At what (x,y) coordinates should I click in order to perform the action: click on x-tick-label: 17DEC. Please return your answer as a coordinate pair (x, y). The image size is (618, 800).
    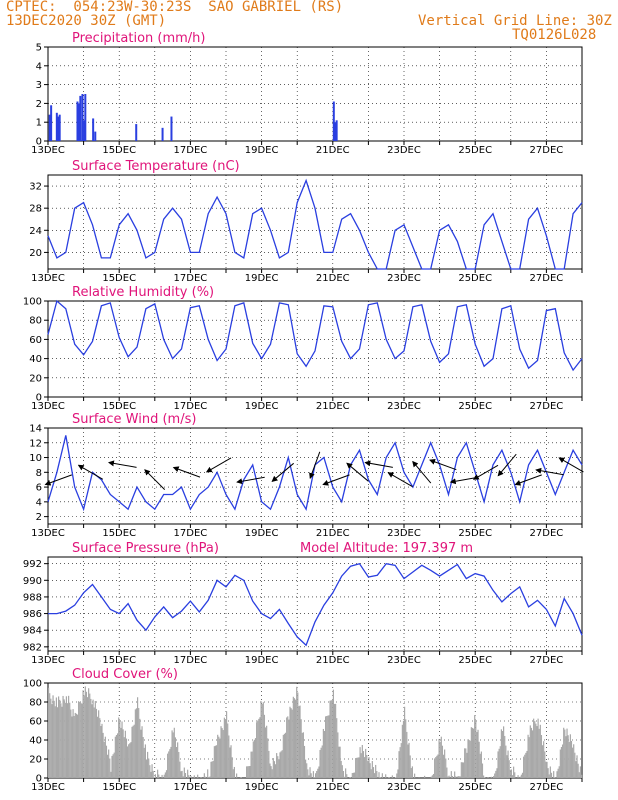
    Looking at the image, I should click on (191, 787).